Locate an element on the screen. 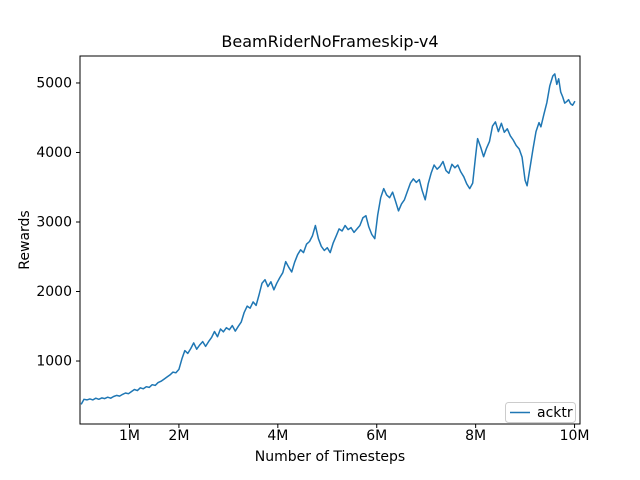 The height and width of the screenshot is (480, 640). x-tick-label: 10M is located at coordinates (575, 436).